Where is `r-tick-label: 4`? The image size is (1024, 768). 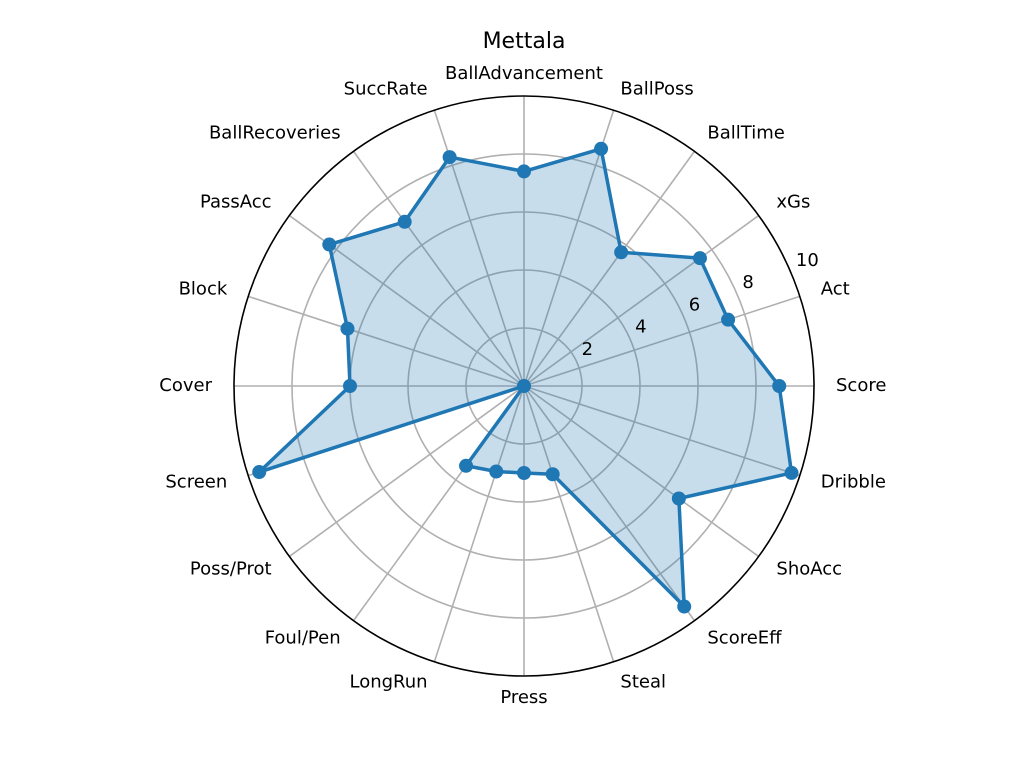 r-tick-label: 4 is located at coordinates (640, 327).